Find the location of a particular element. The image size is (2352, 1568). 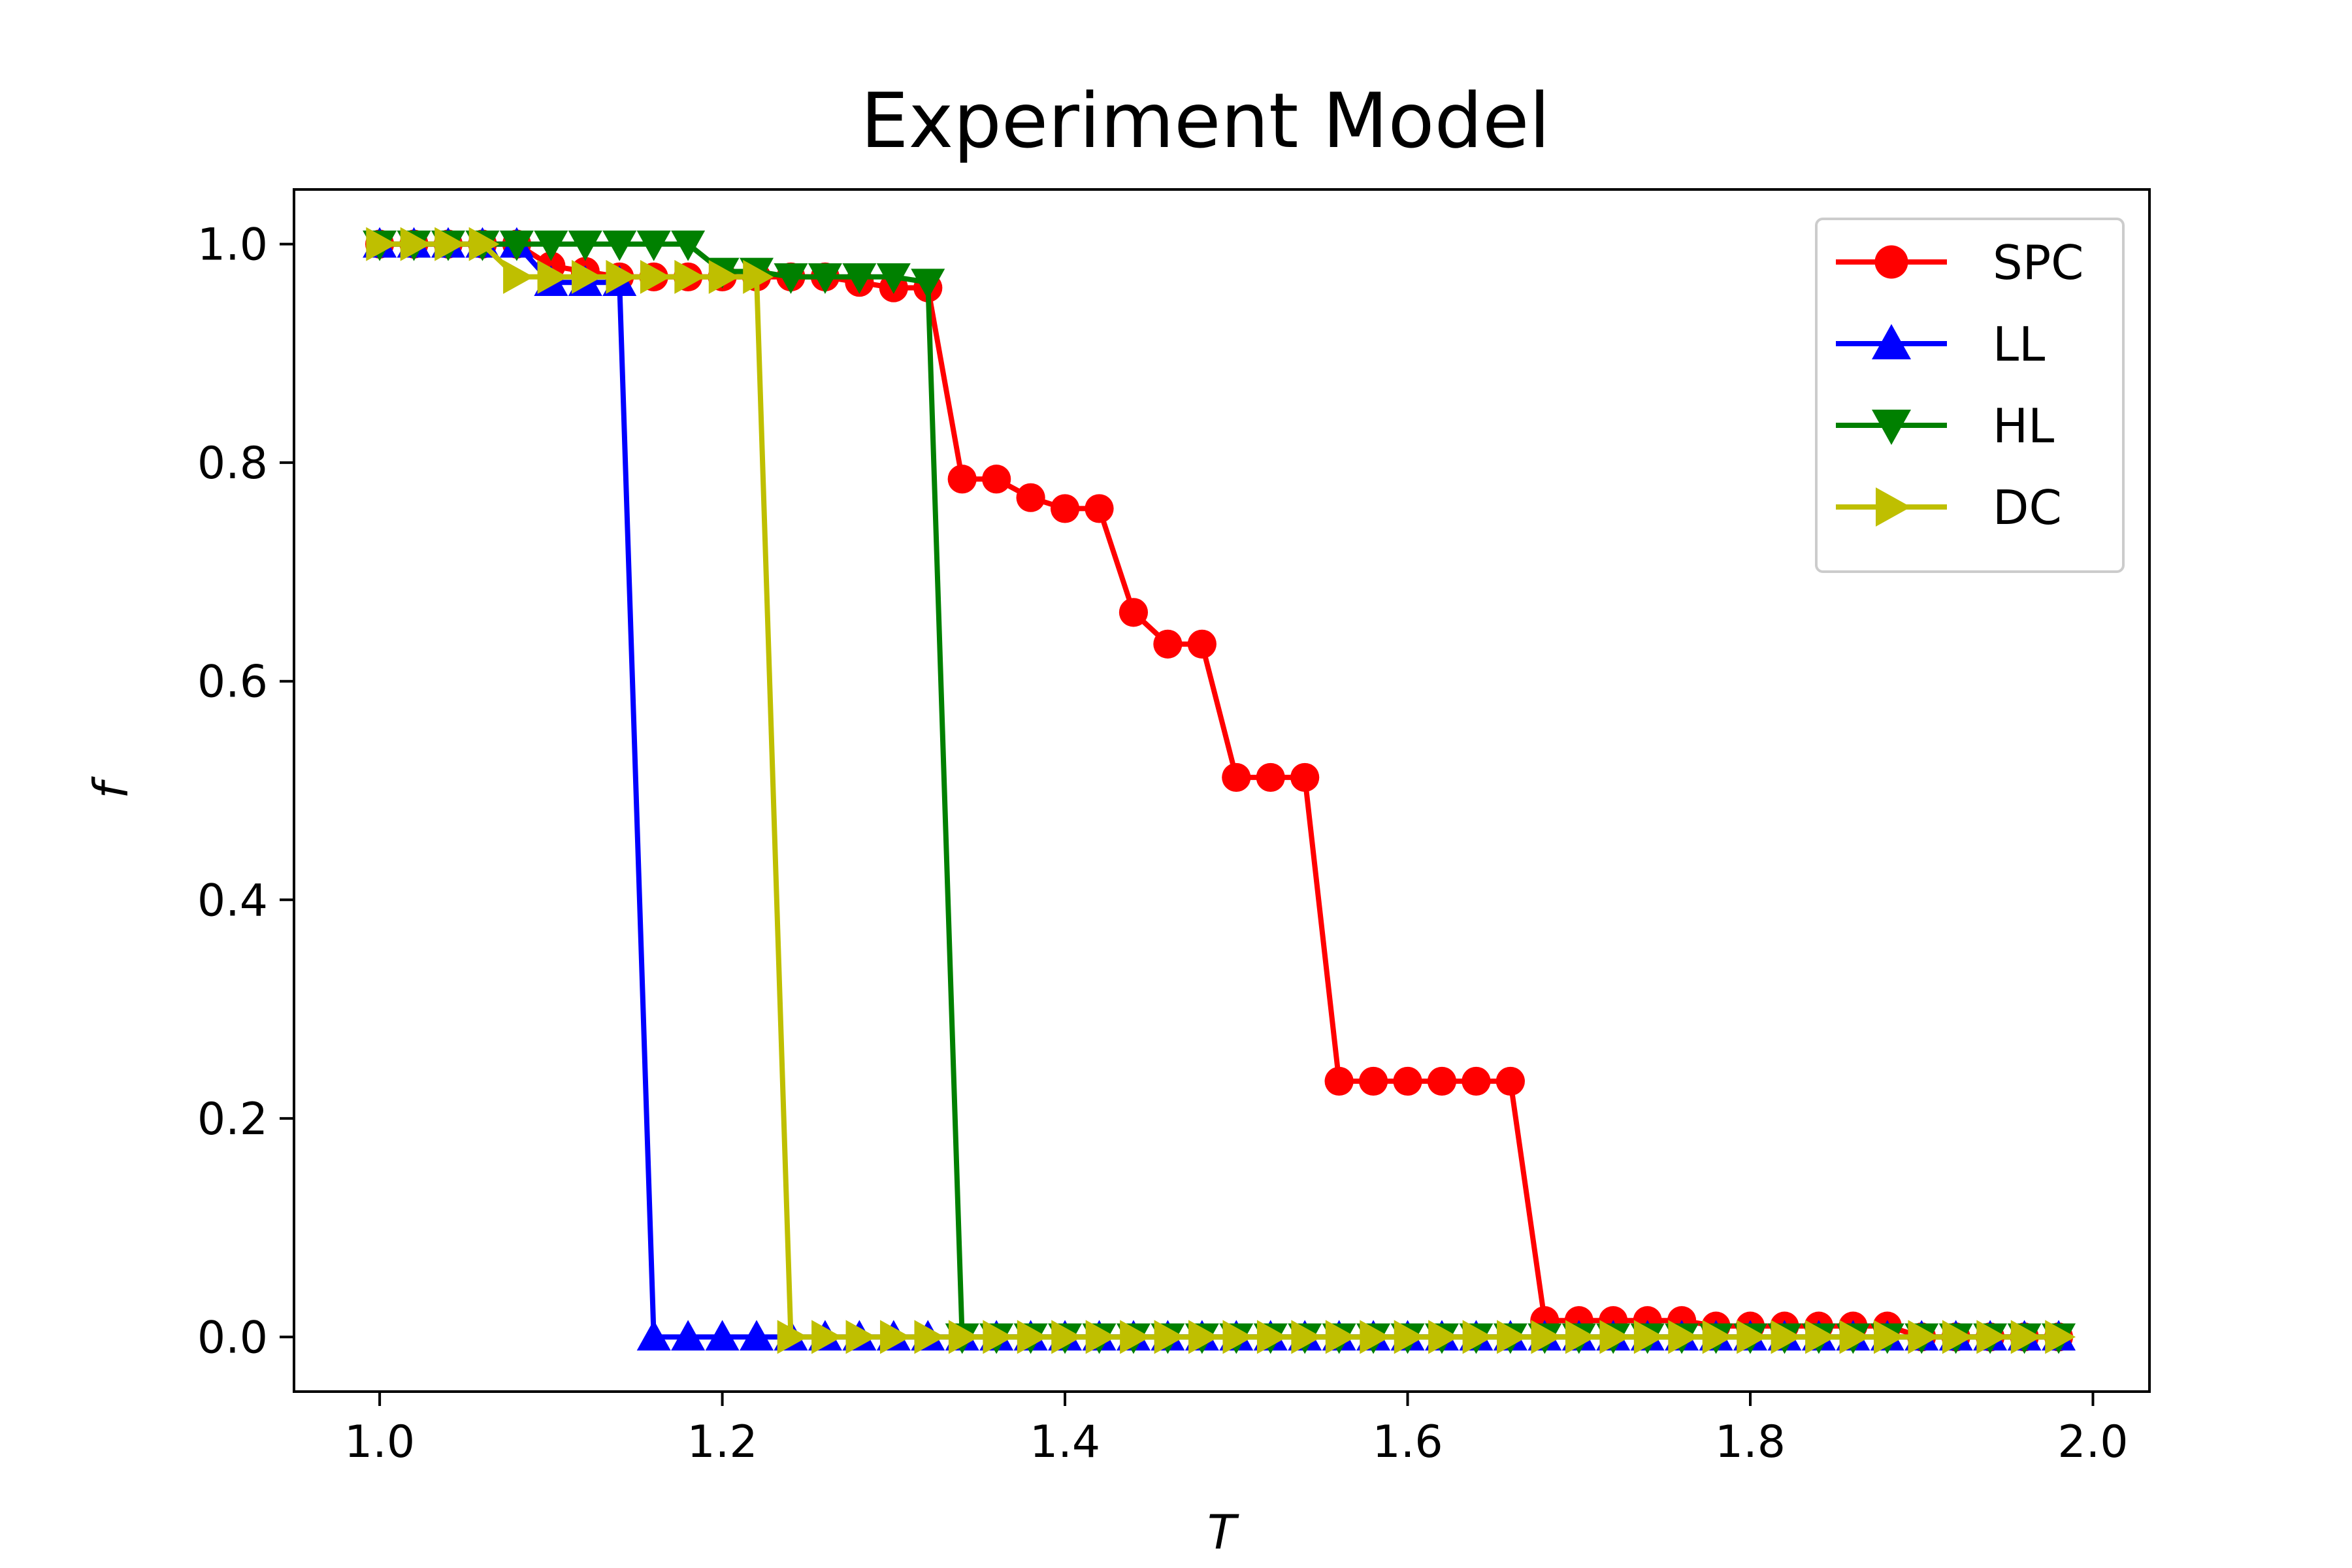

y-tick-label: 0.8 is located at coordinates (232, 463).